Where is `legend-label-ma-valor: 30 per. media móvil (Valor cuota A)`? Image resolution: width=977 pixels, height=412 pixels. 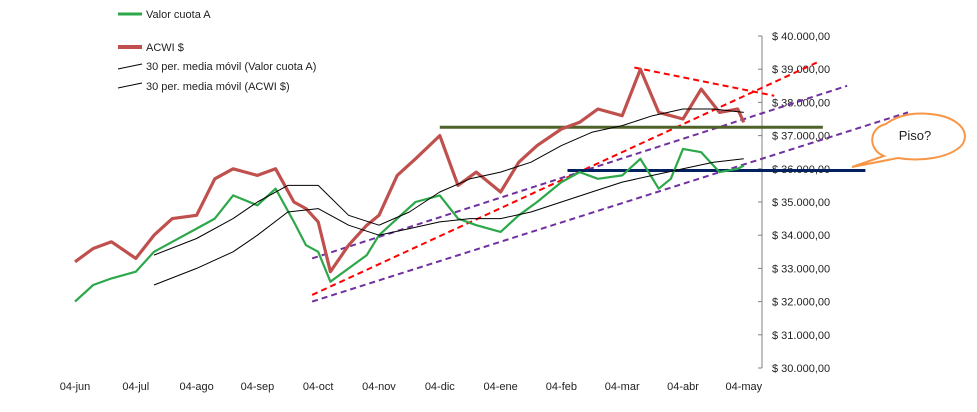 legend-label-ma-valor: 30 per. media móvil (Valor cuota A) is located at coordinates (231, 67).